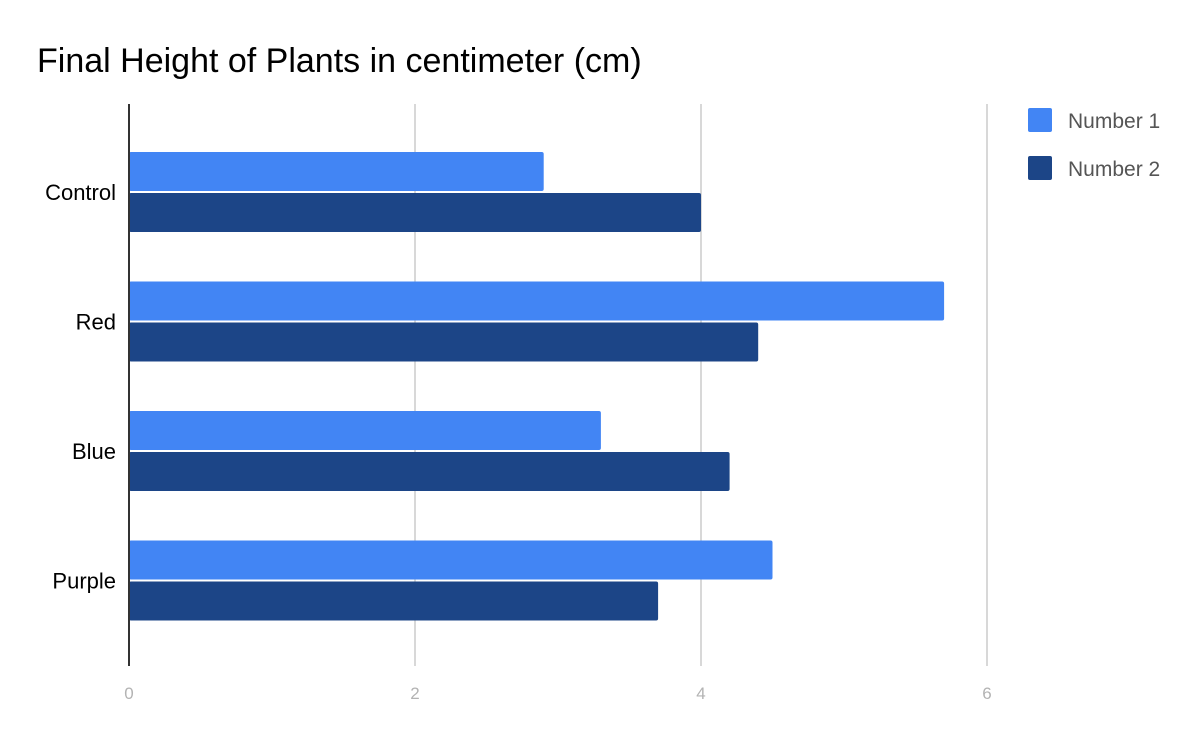 The image size is (1200, 742). Describe the element at coordinates (128, 693) in the screenshot. I see `tick-label: 0` at that location.